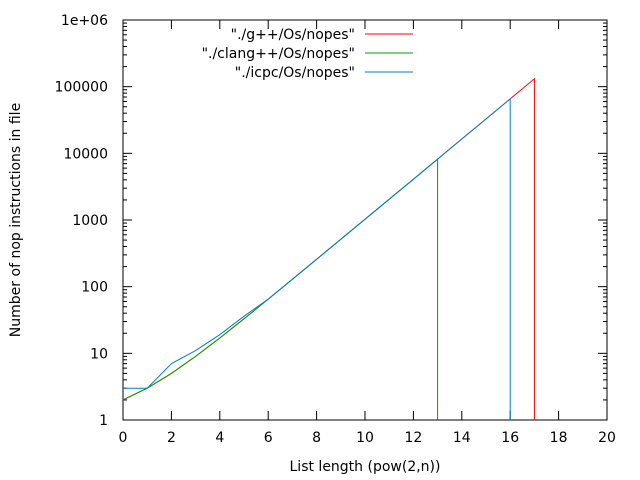  What do you see at coordinates (85, 154) in the screenshot?
I see `y-tick-label: 10000` at bounding box center [85, 154].